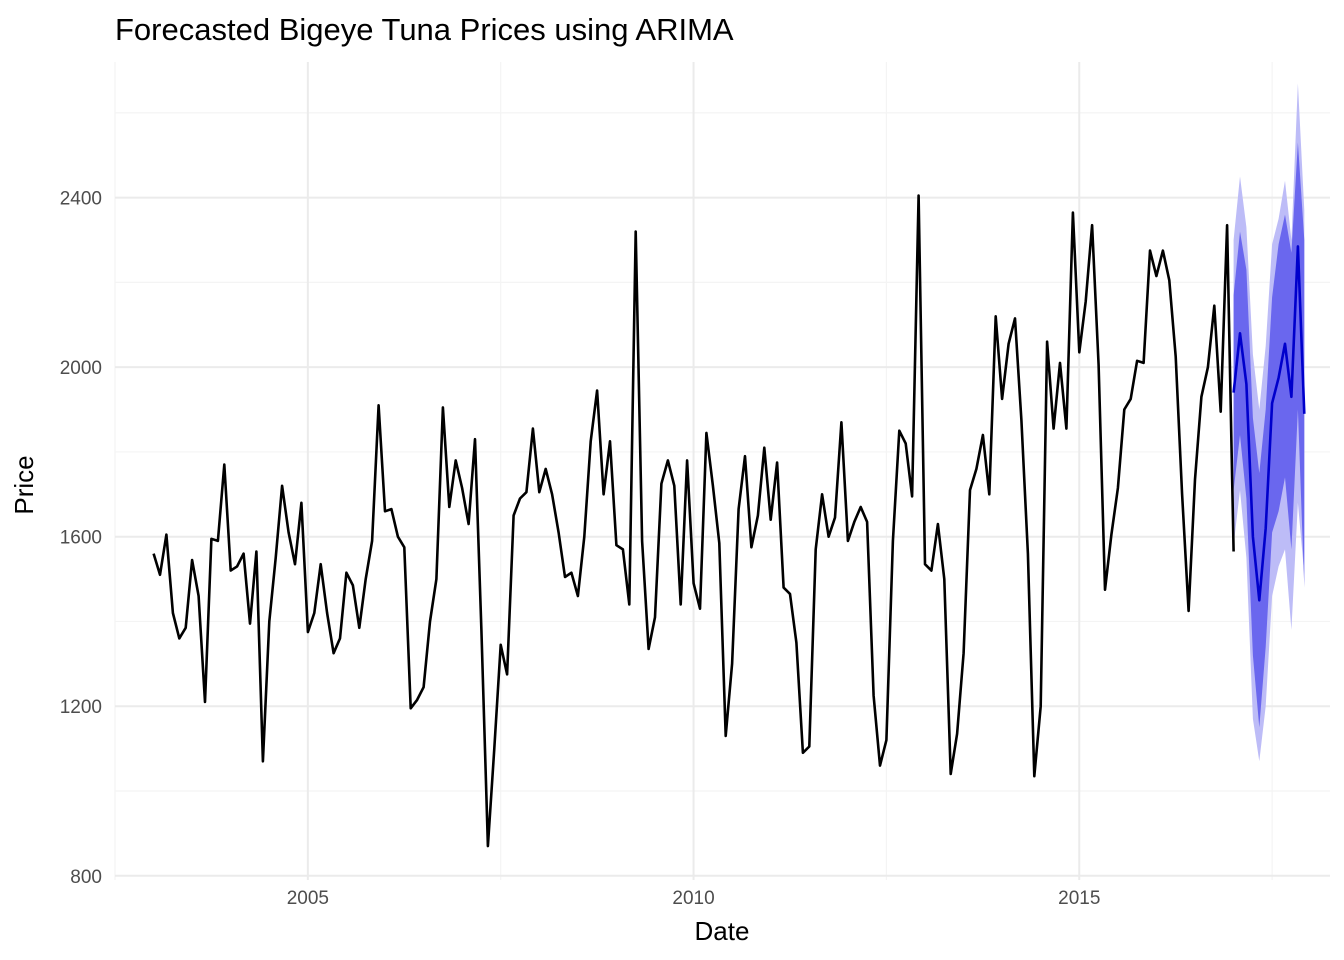  I want to click on y-axis-ticks: 800 1200 1600 2000 2400, so click(81, 538).